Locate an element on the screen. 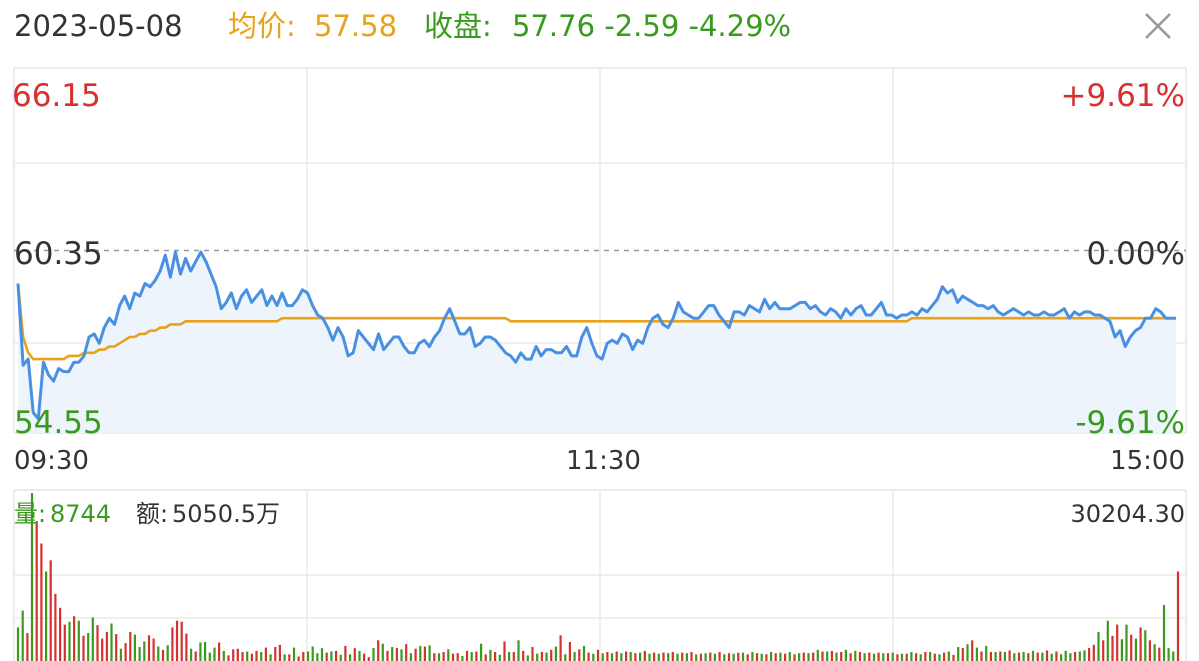 The width and height of the screenshot is (1199, 661). amount-value: 5050.5万 is located at coordinates (226, 514).